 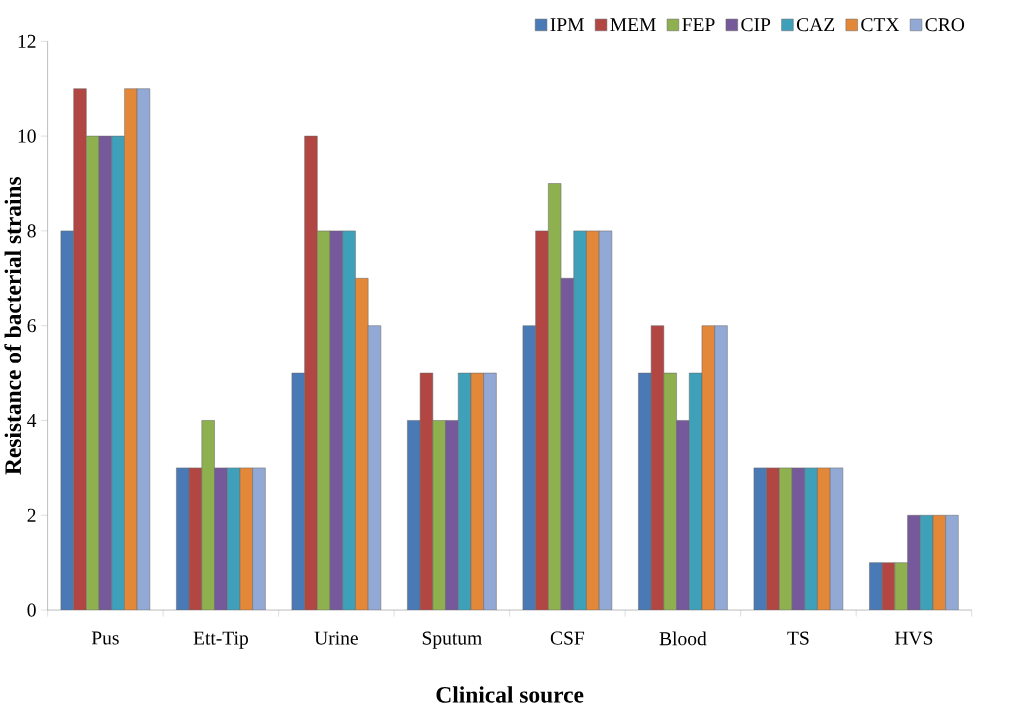 I want to click on x-tick-label: CSF, so click(x=567, y=638).